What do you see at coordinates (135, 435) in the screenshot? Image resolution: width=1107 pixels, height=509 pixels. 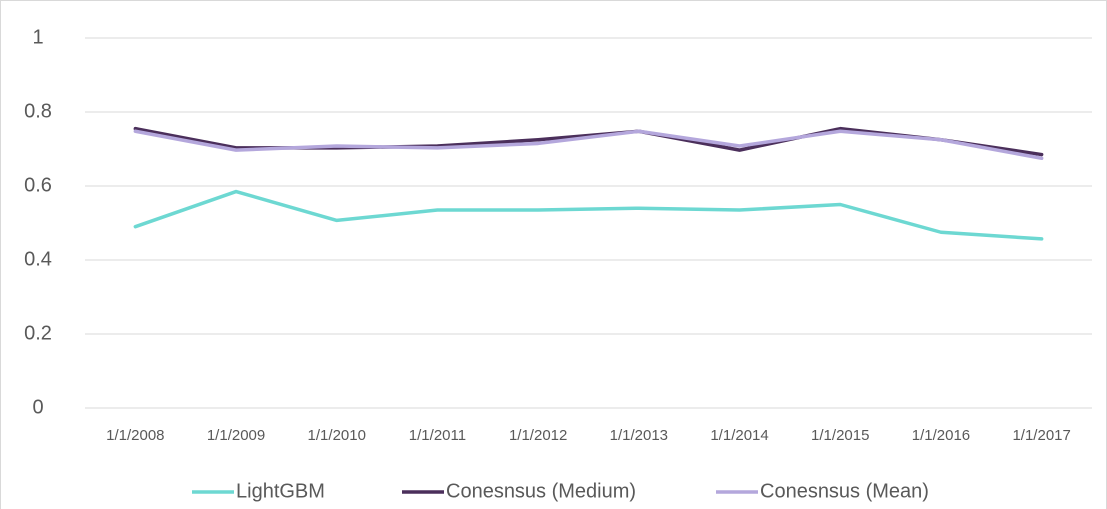 I see `x-tick-label: 1/1/2008` at bounding box center [135, 435].